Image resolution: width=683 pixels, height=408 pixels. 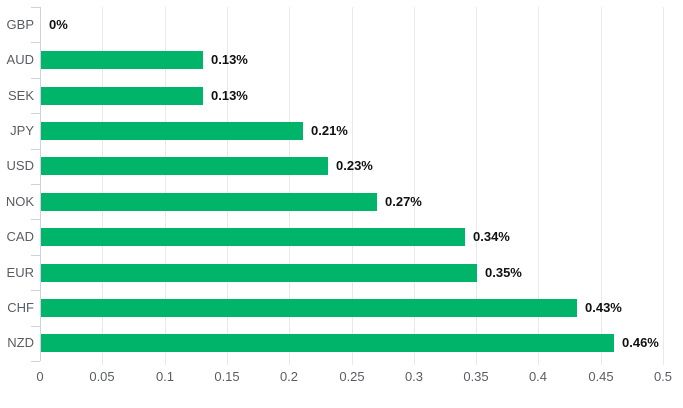 What do you see at coordinates (20, 307) in the screenshot?
I see `category-label-chf: CHF` at bounding box center [20, 307].